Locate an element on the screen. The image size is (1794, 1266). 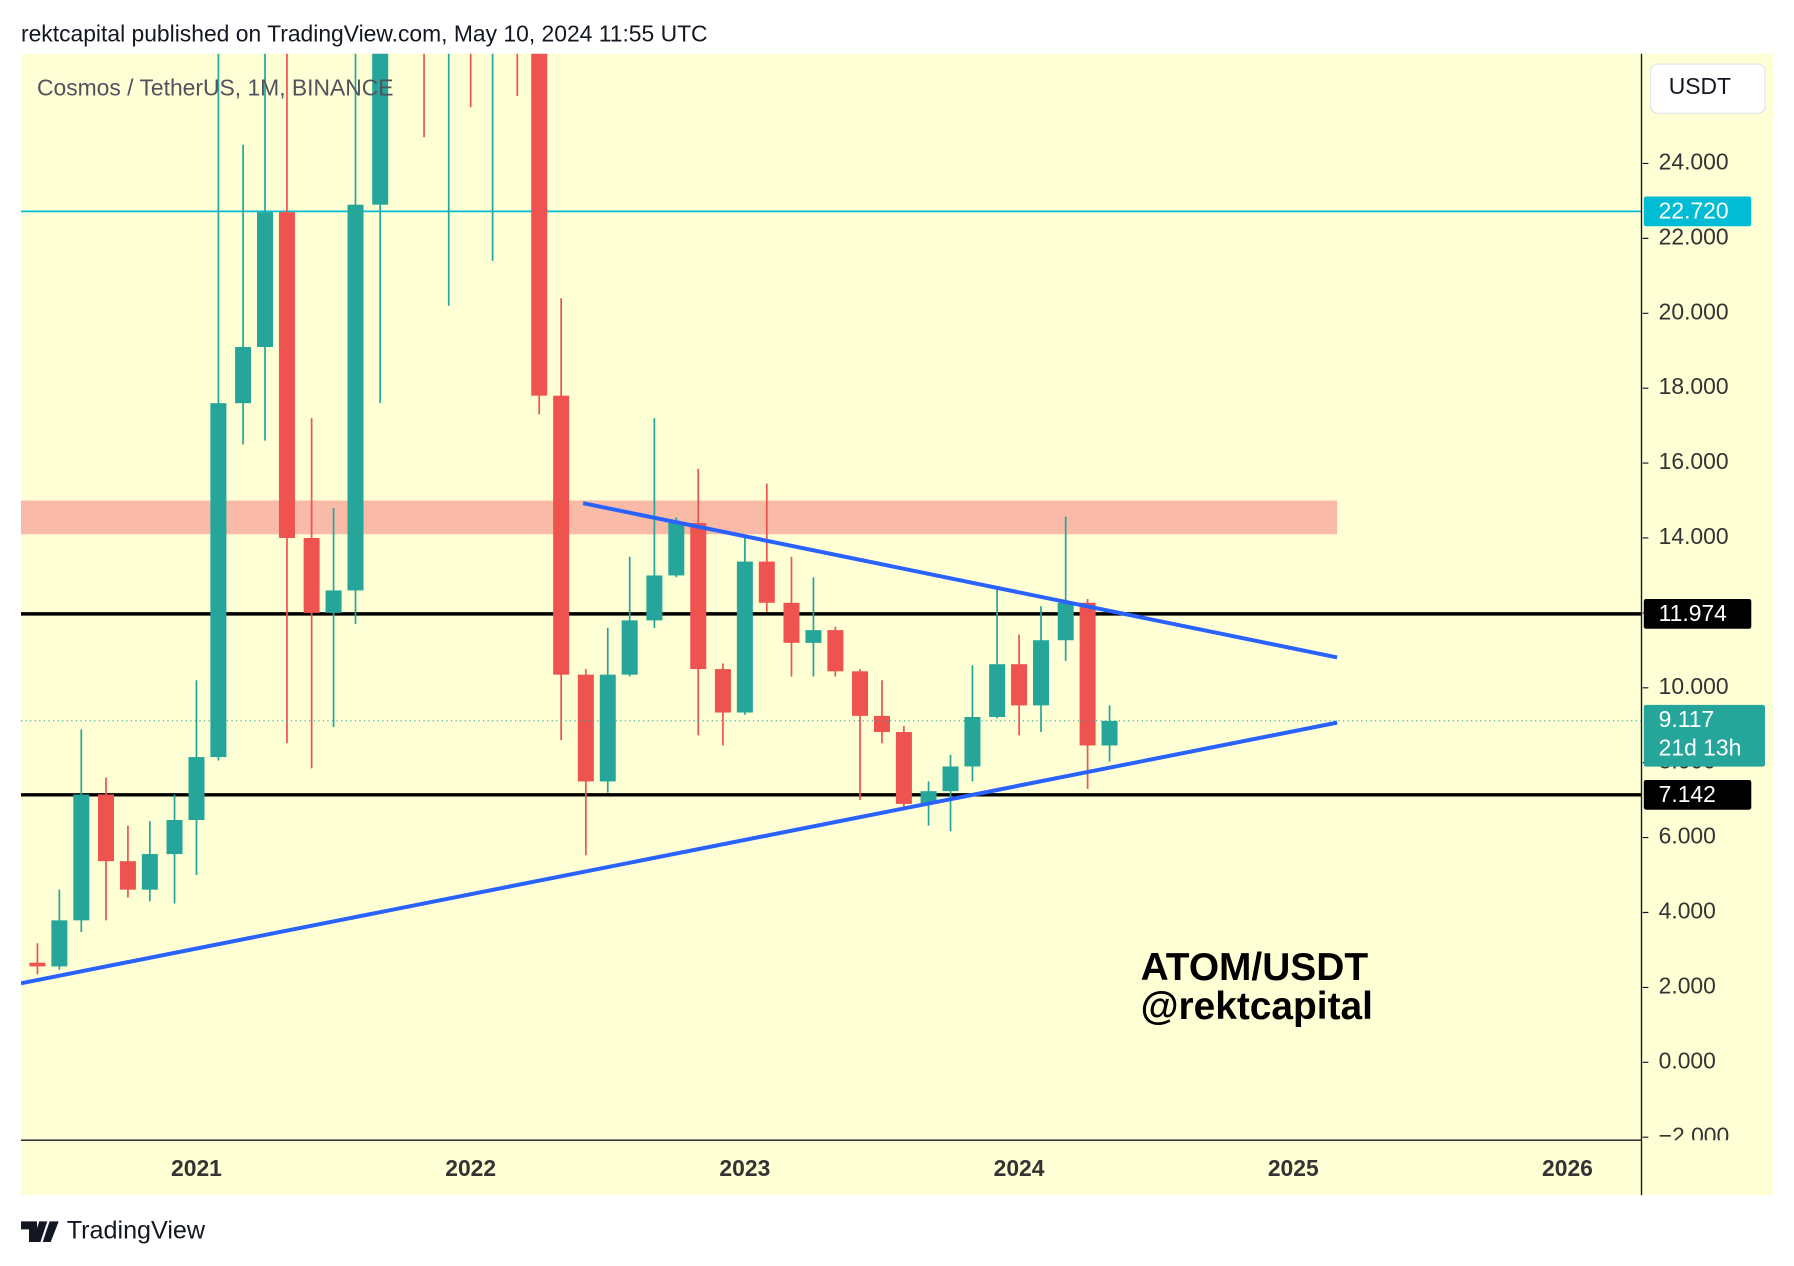
x-tick-label: 2025 is located at coordinates (1293, 1168).